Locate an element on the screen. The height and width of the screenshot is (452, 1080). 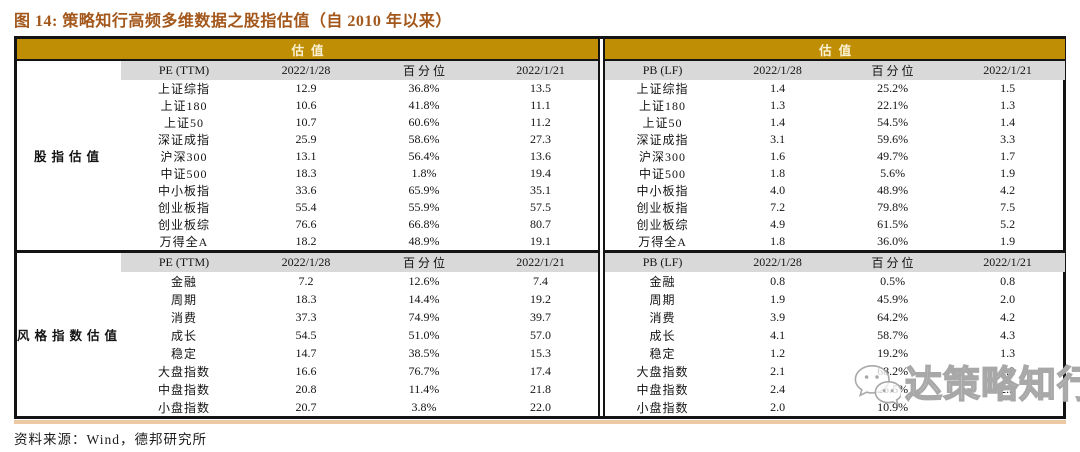
valuation-band-left: 估值 is located at coordinates (308, 50).